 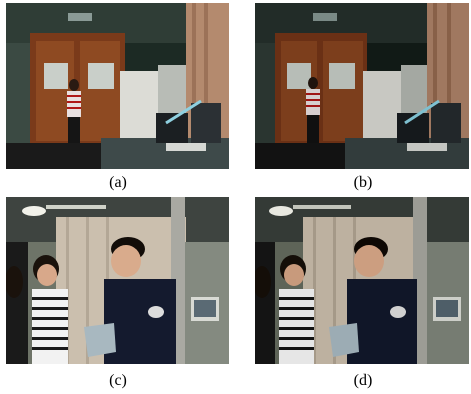 I want to click on caption-d: (d), so click(x=363, y=380).